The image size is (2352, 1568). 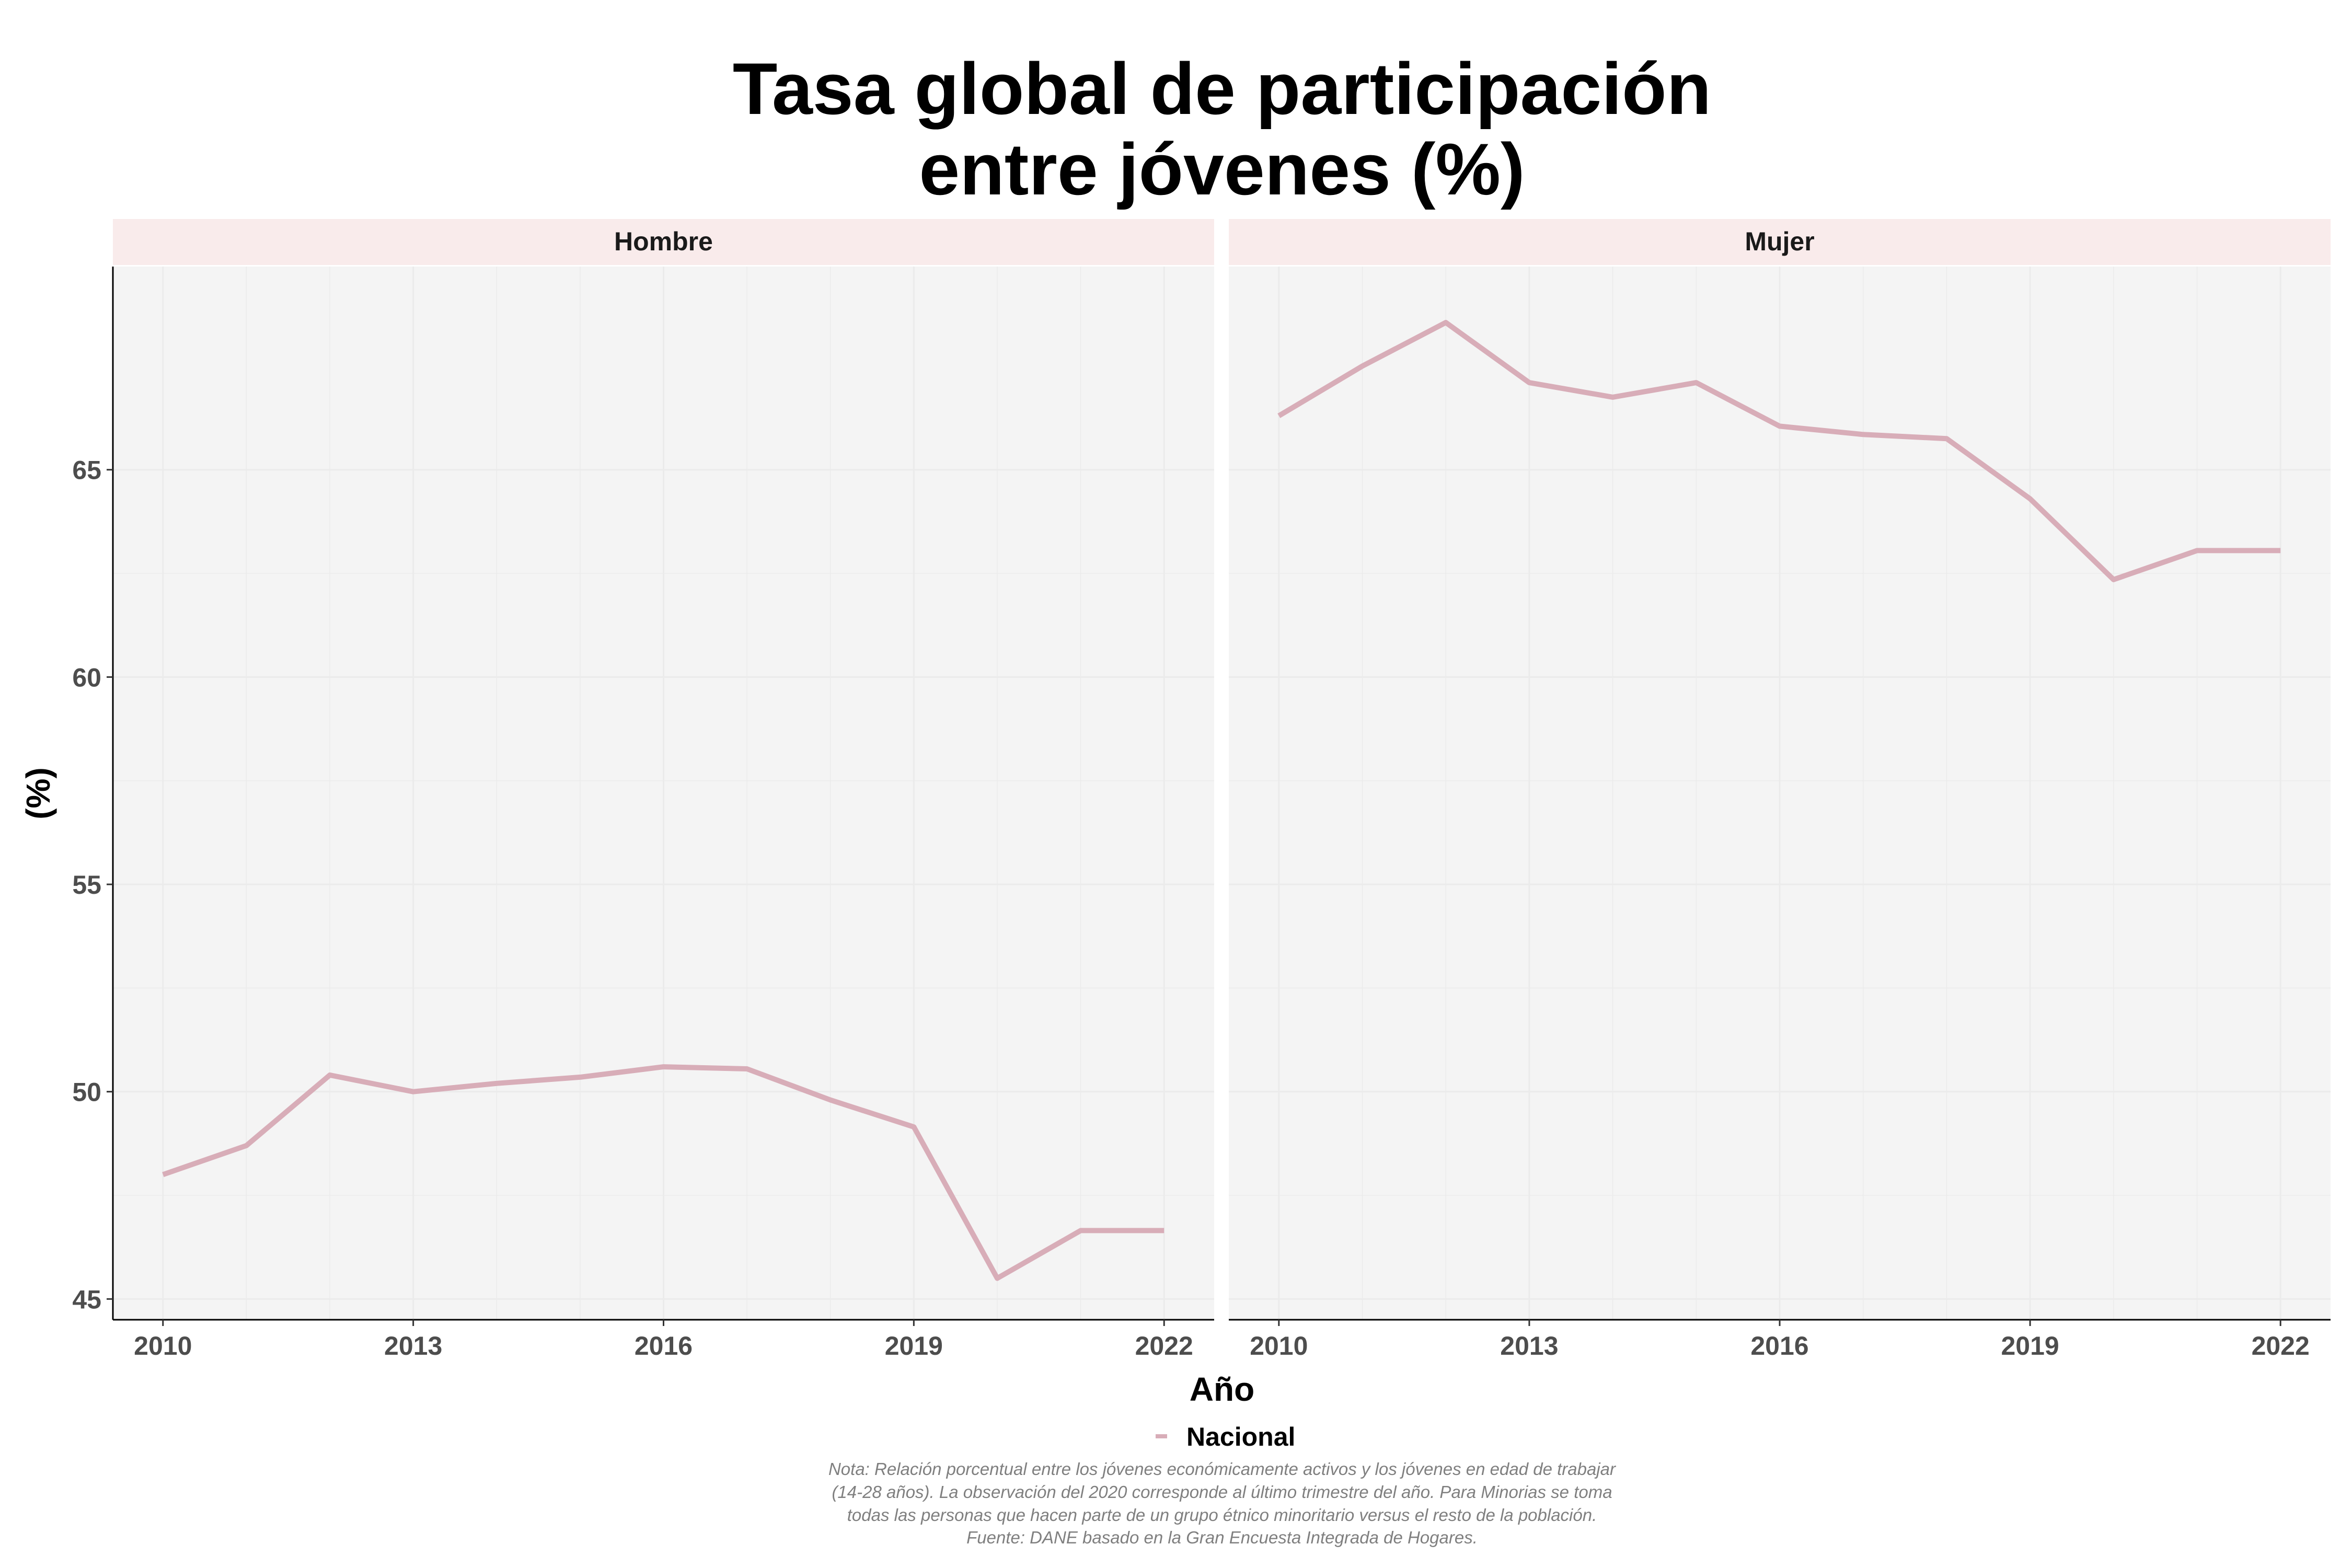 I want to click on facet-label-mujer: Mujer, so click(x=1779, y=241).